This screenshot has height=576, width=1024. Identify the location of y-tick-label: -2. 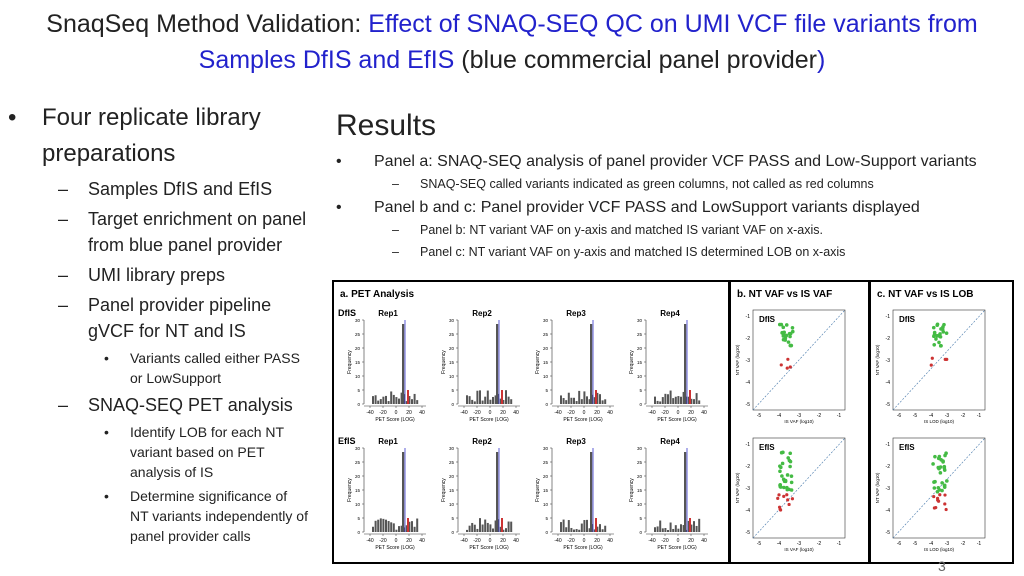
(748, 467).